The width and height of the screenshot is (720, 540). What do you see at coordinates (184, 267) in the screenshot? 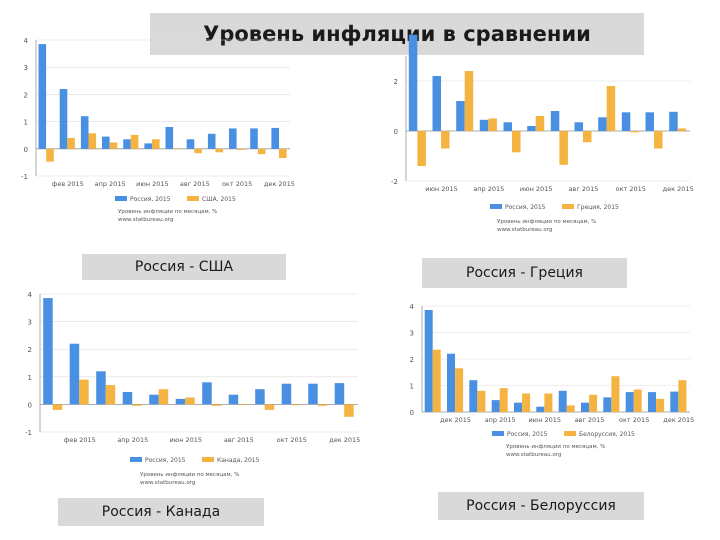
I see `caption-russia-usa: Россия - США` at bounding box center [184, 267].